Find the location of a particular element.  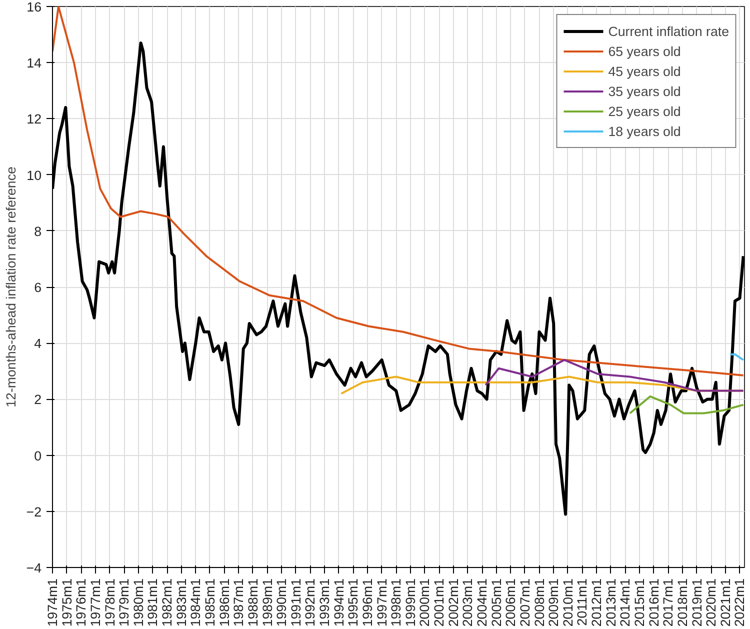

x-tick-label: 2004m1 is located at coordinates (482, 602).